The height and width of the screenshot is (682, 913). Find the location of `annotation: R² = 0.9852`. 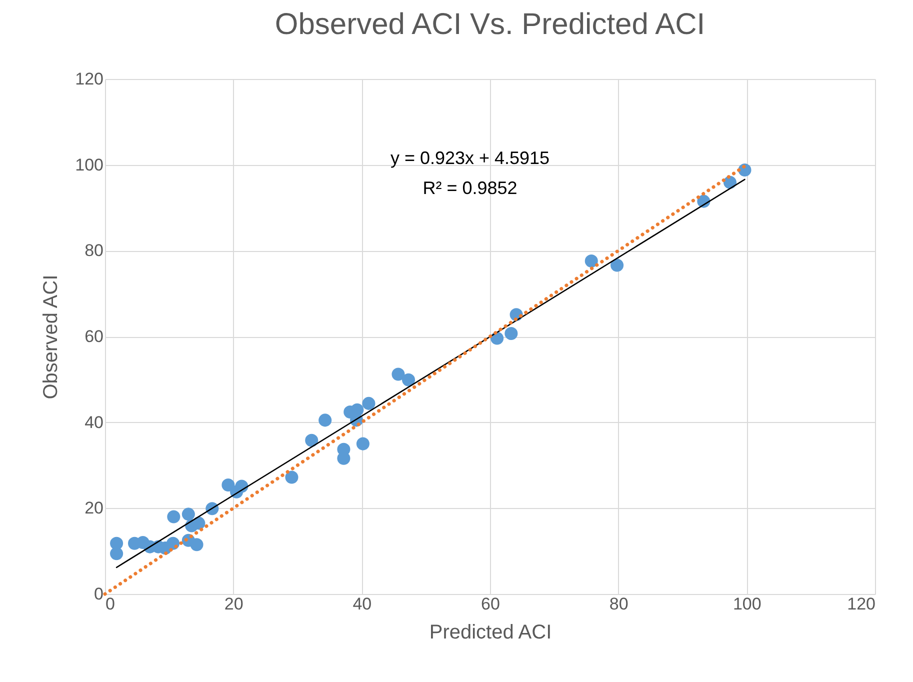

annotation: R² = 0.9852 is located at coordinates (470, 188).